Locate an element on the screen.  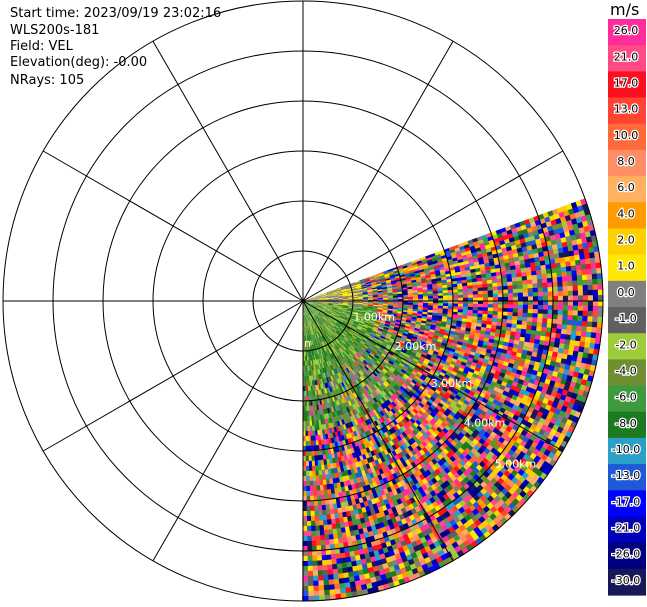
instrument-label: WLS200s-181 is located at coordinates (55, 30).